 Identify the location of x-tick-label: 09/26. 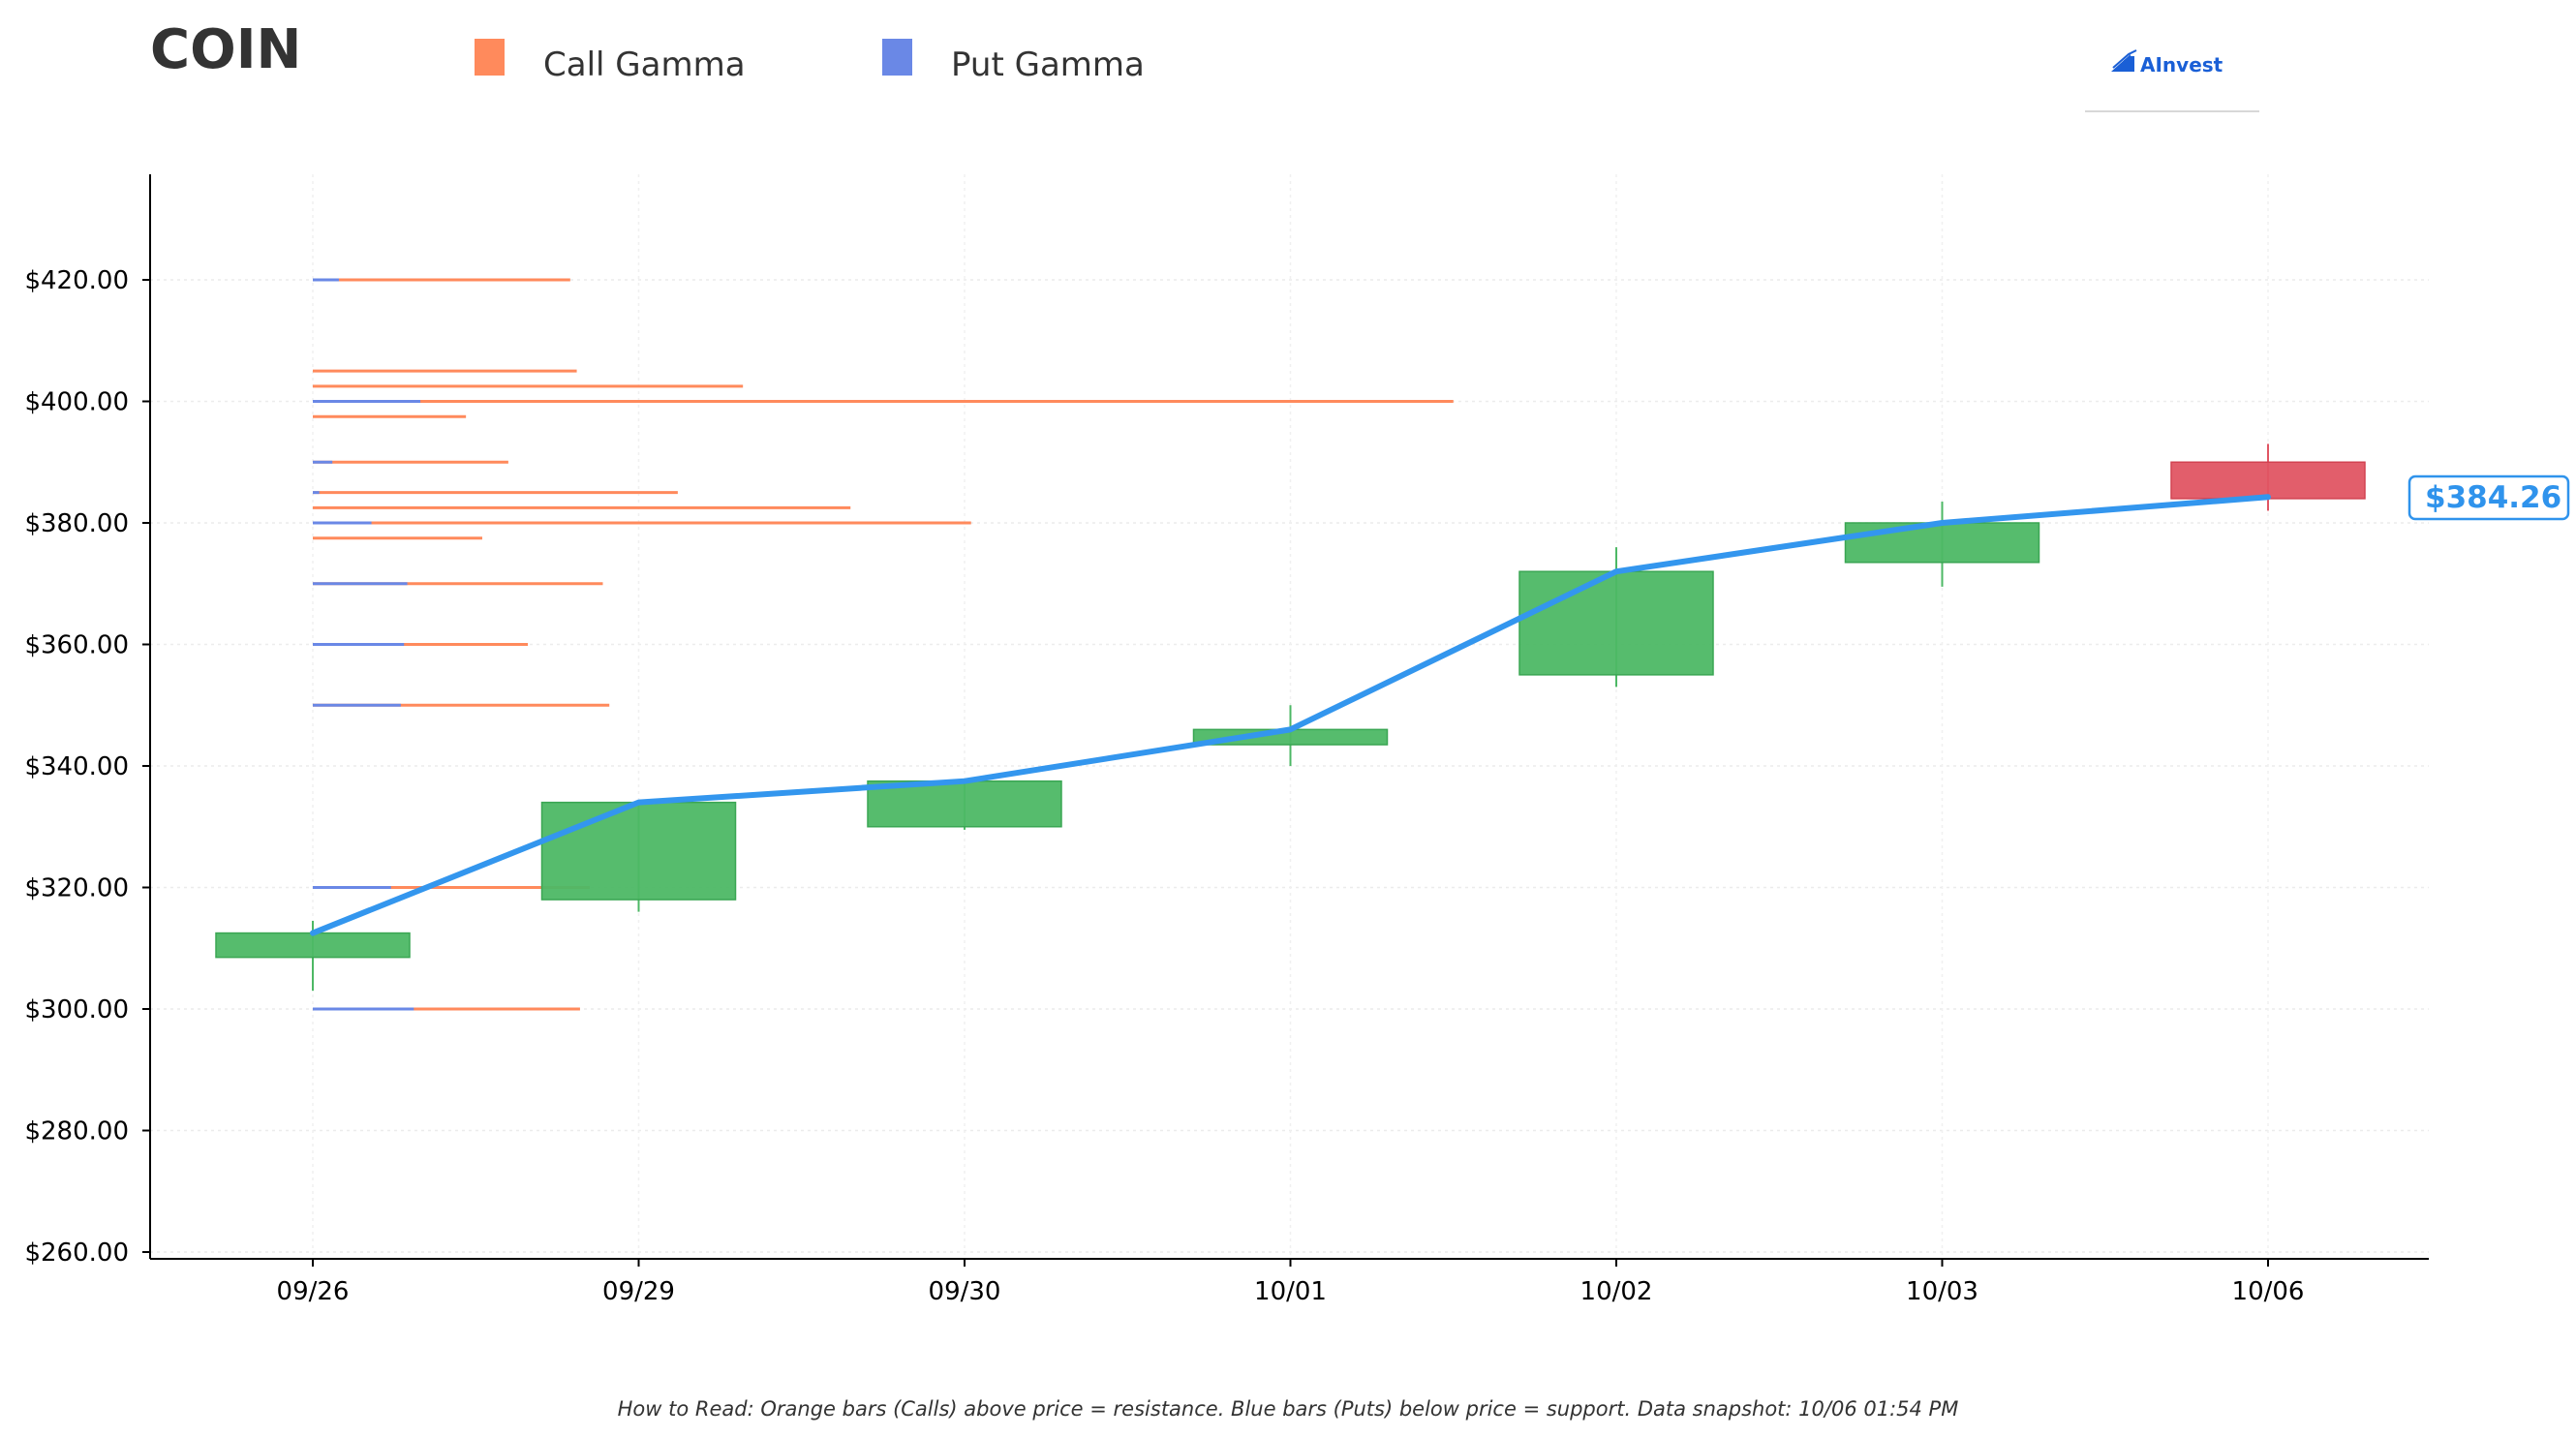
(313, 1292).